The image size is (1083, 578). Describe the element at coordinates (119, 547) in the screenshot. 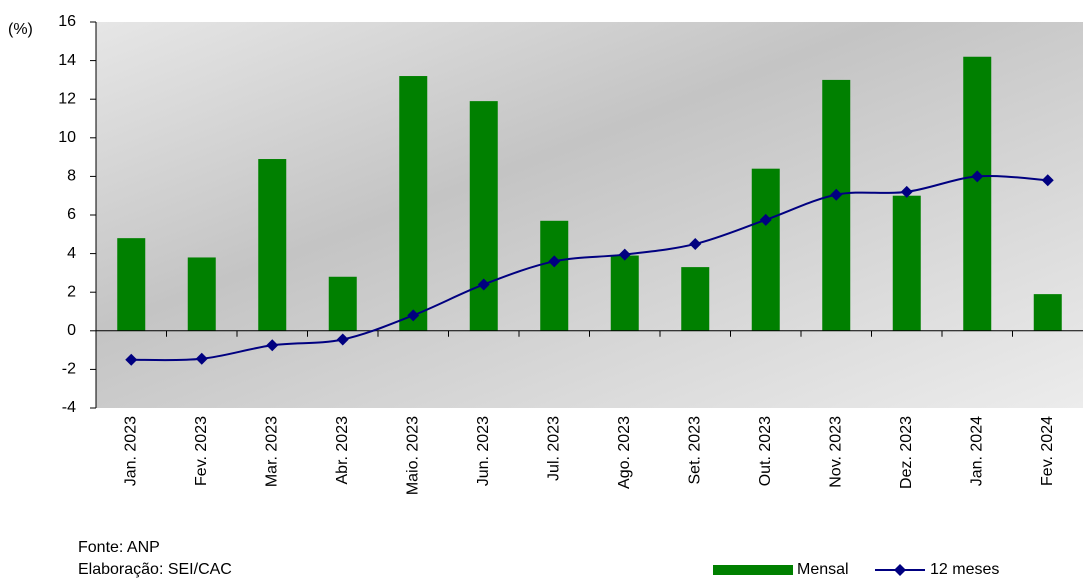

I see `source: Fonte: ANP` at that location.